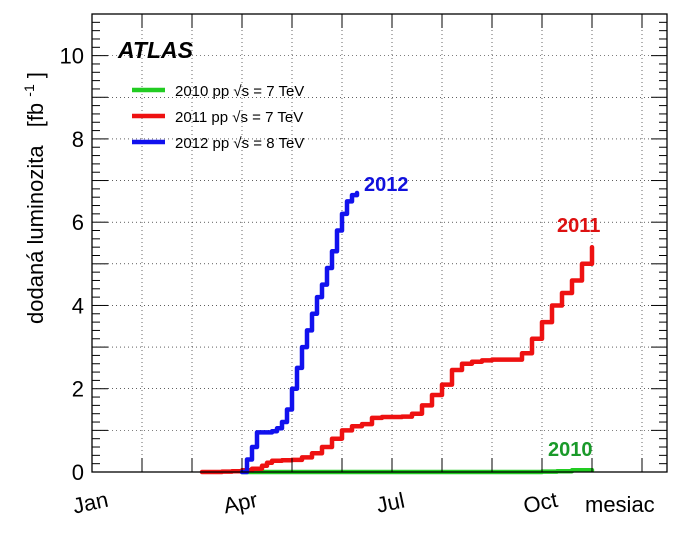 The image size is (694, 539). I want to click on legend-prefix: 2011 pp, so click(203, 117).